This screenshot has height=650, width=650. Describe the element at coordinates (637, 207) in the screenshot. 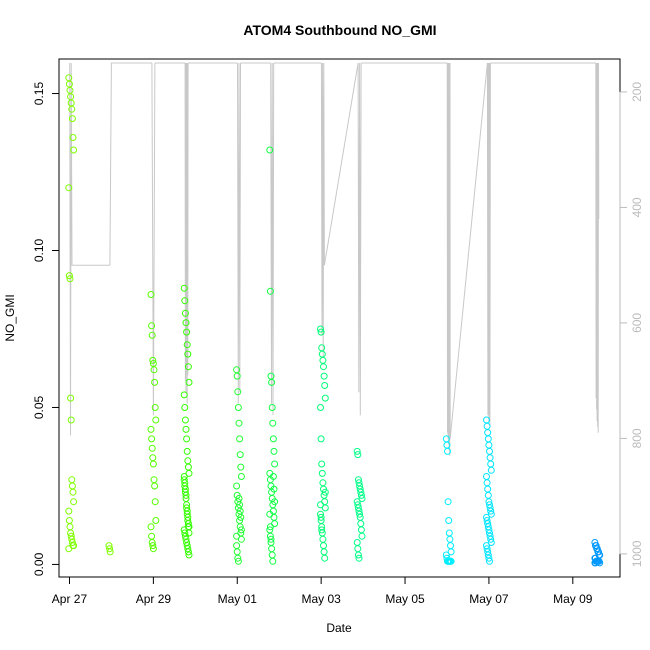

I see `y2-tick-label: 400` at that location.